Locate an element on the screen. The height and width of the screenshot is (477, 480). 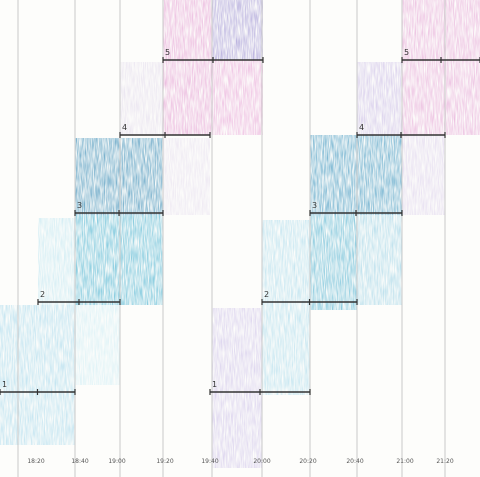
time-label: 19:00 is located at coordinates (116, 461).